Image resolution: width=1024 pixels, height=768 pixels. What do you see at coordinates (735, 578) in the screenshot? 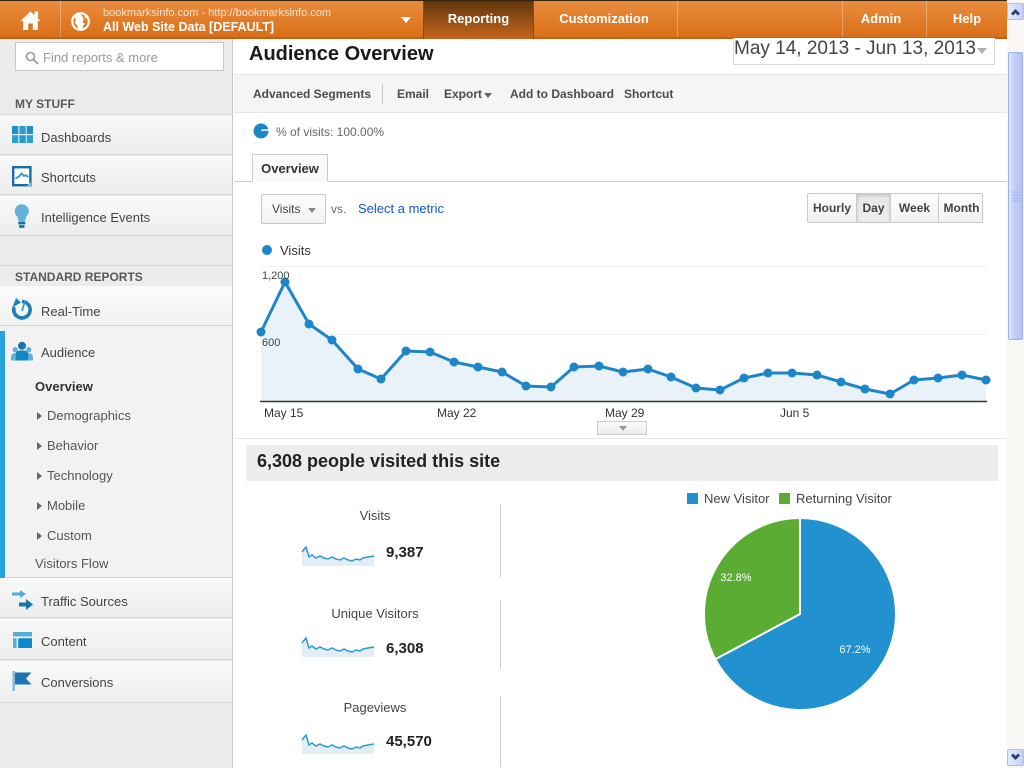
I see `svg-text: 32.8%` at bounding box center [735, 578].